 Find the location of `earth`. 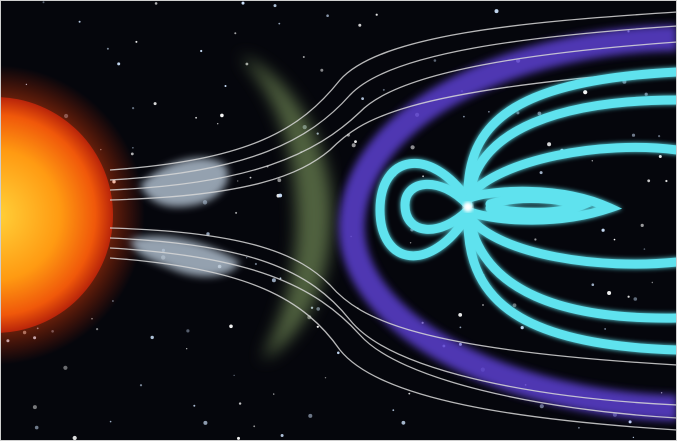

earth is located at coordinates (468, 207).